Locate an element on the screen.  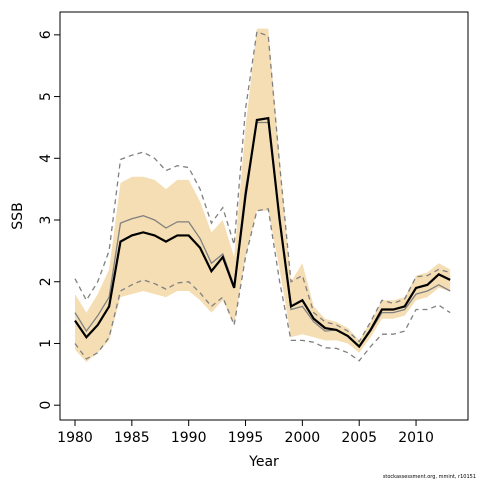
y-tick-label: 4 is located at coordinates (46, 158).